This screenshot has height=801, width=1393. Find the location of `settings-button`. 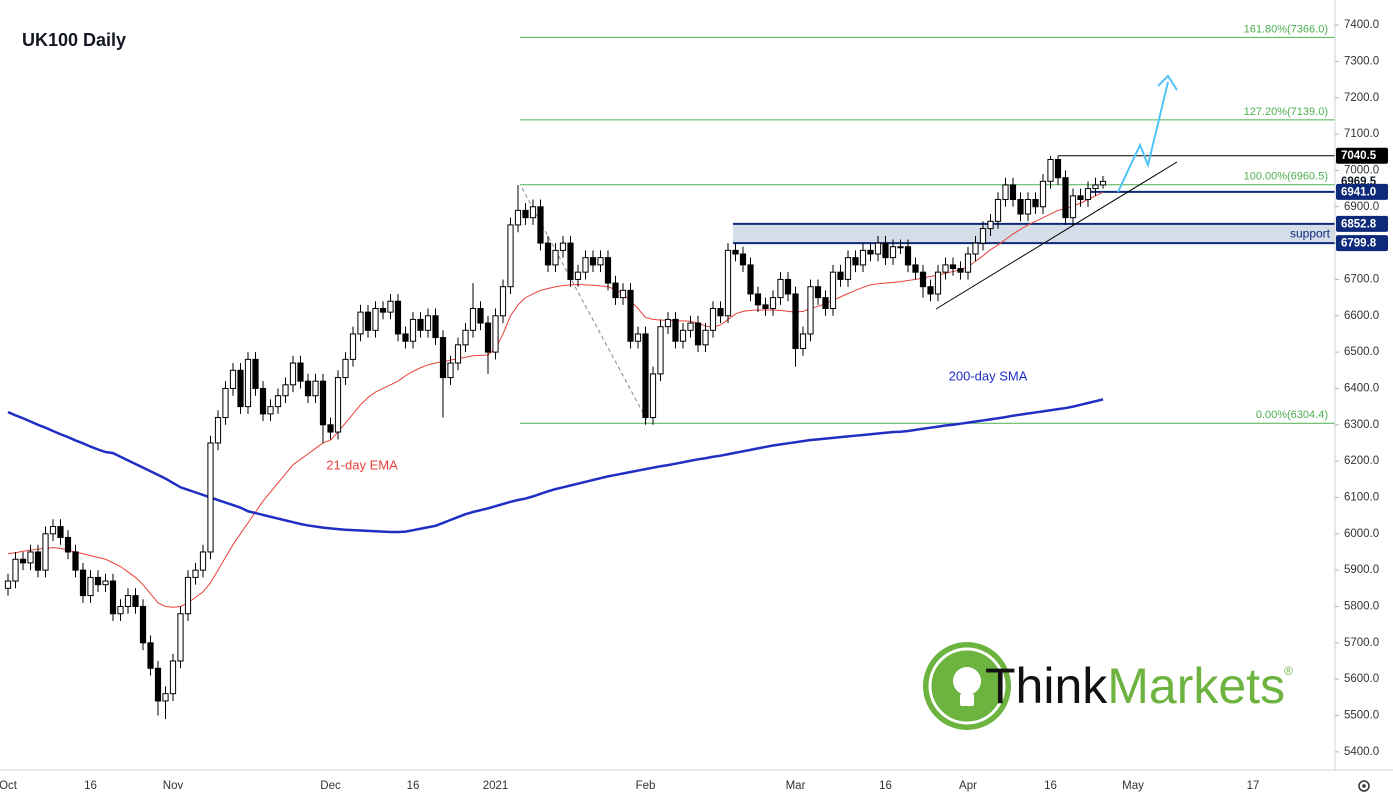

settings-button is located at coordinates (1364, 786).